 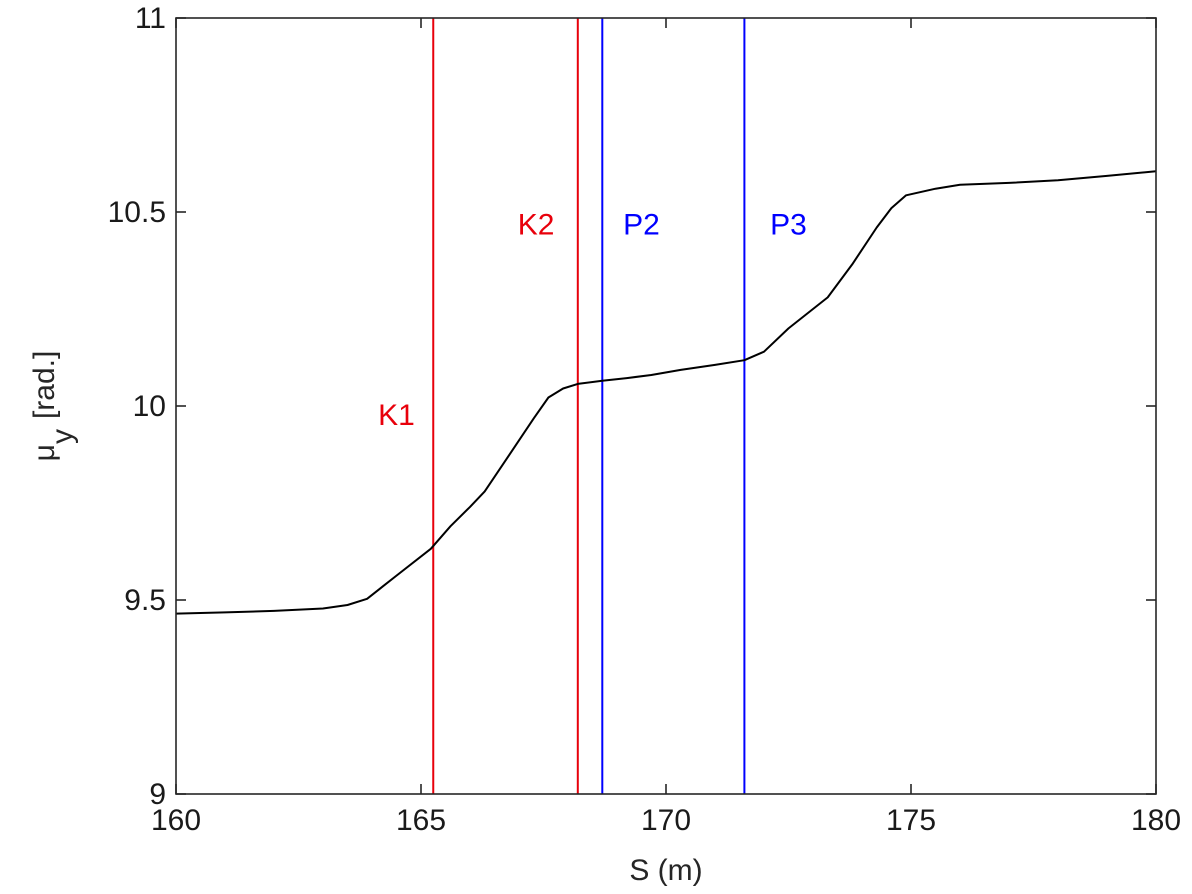 I want to click on marker-label-p3: P3, so click(x=788, y=225).